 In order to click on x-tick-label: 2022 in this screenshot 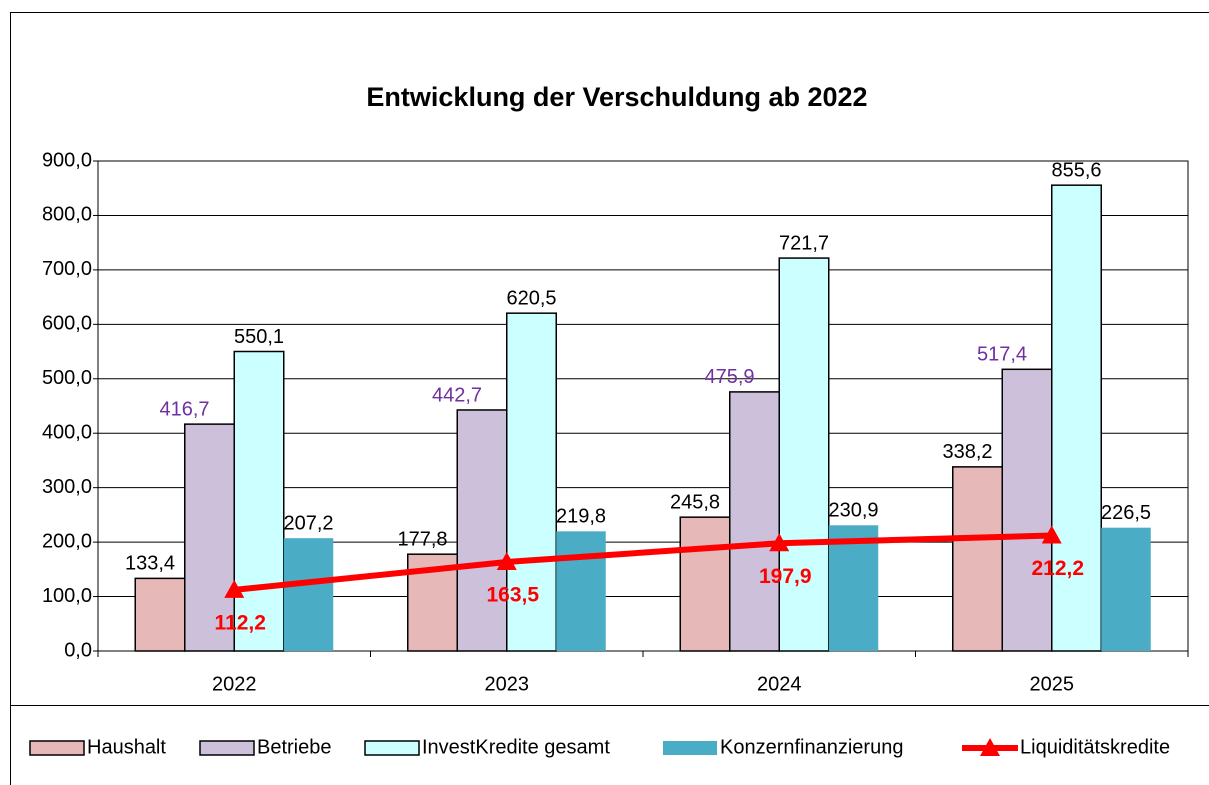, I will do `click(234, 684)`.